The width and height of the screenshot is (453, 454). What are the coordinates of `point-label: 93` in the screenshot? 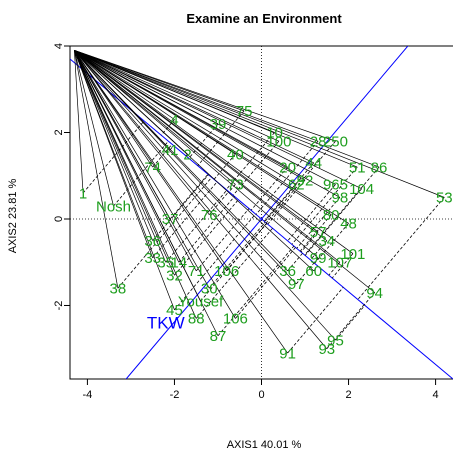 It's located at (326, 349).